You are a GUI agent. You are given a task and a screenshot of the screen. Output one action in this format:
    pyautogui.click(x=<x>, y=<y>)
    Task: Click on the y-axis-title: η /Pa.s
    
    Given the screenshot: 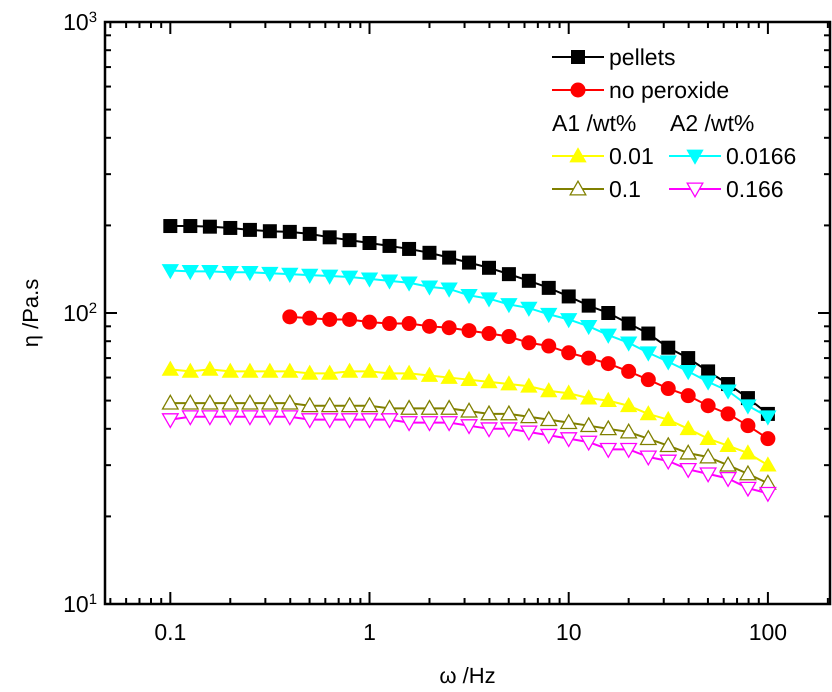 What is the action you would take?
    pyautogui.click(x=30, y=313)
    